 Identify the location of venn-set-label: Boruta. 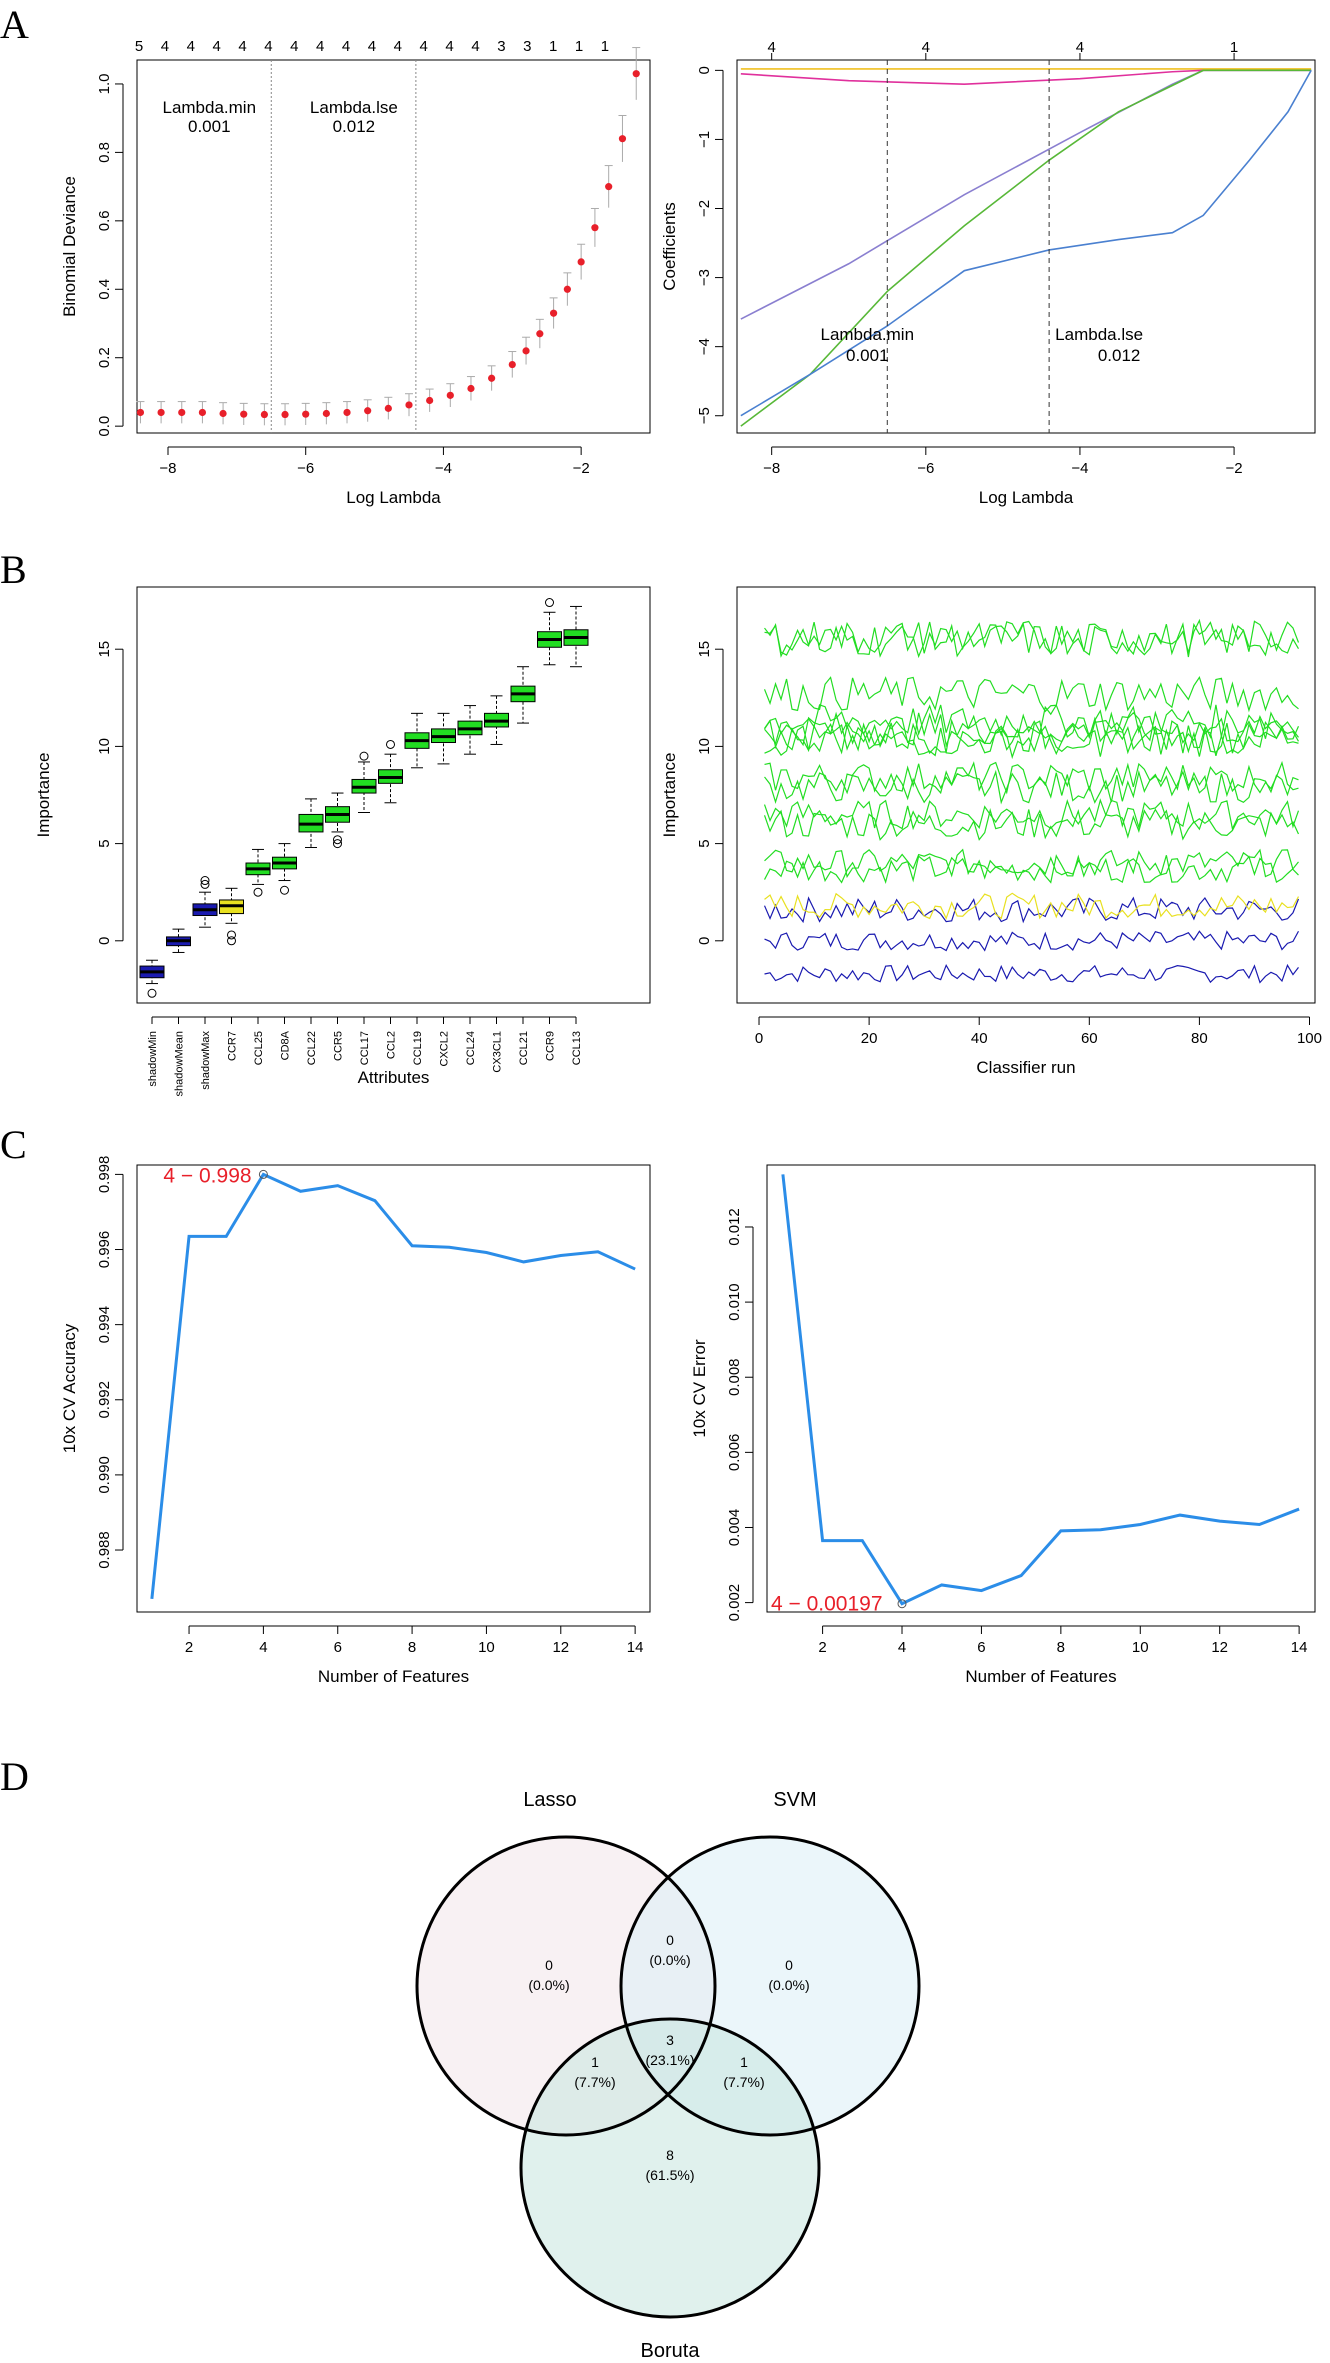
(671, 2351).